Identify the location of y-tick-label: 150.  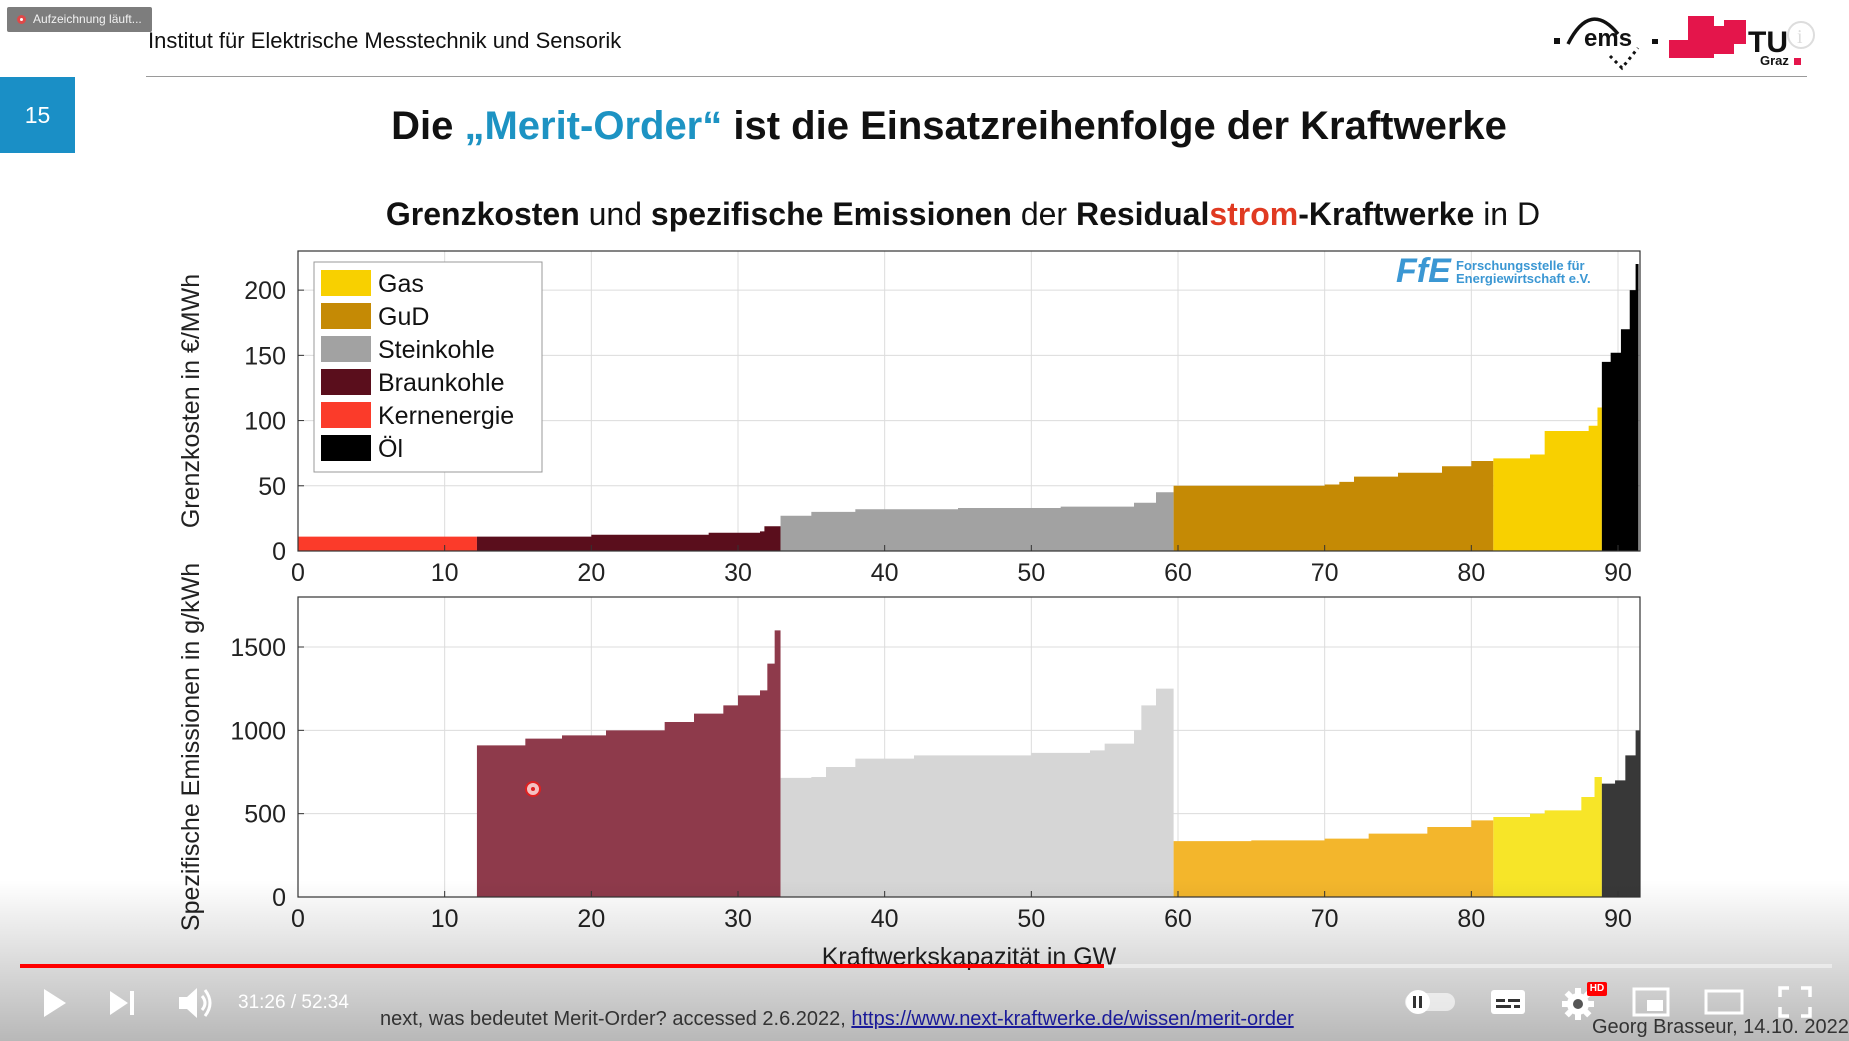
(265, 356).